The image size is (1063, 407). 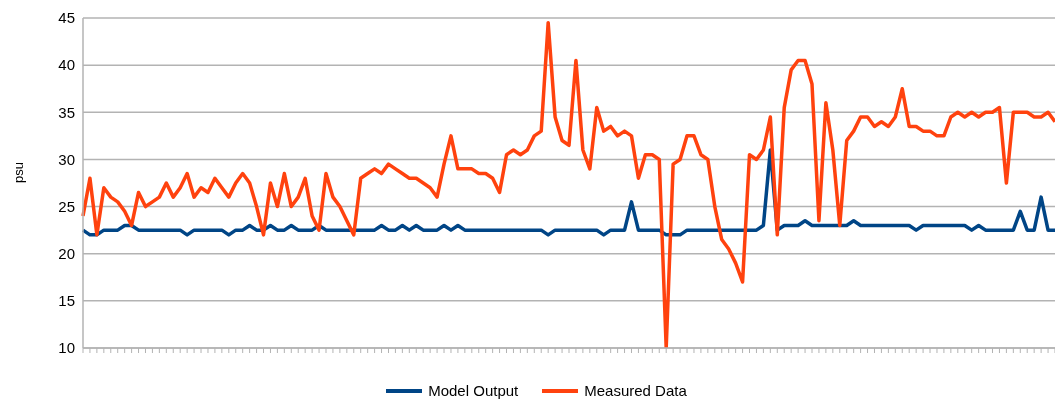 I want to click on y-tick-label: 25, so click(x=66, y=206).